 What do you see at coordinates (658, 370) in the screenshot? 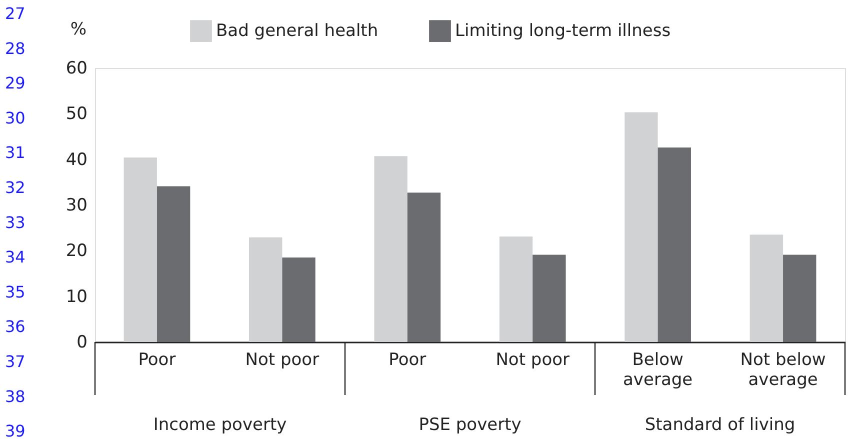
I see `x-tick-label: Below average` at bounding box center [658, 370].